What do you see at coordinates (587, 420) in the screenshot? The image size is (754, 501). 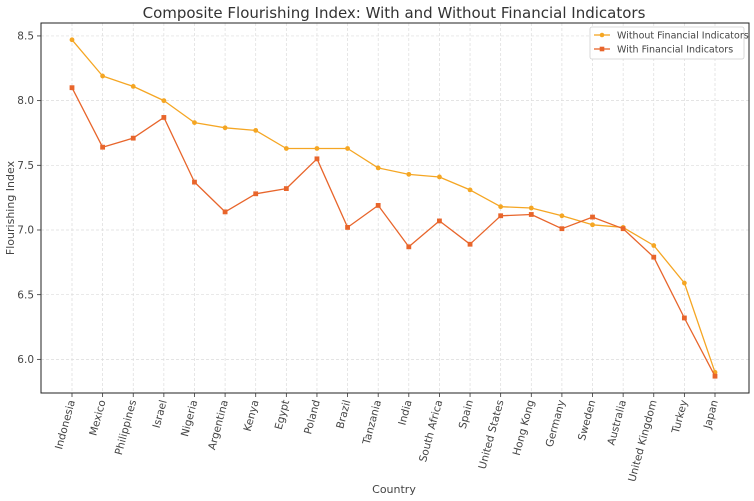 I see `x-tick-label-sweden: Sweden` at bounding box center [587, 420].